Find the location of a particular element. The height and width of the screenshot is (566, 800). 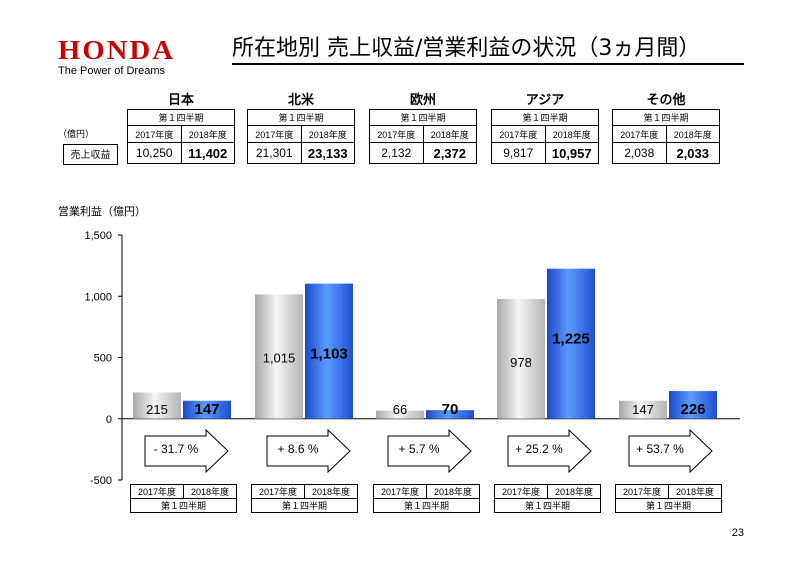

region-revenue-table: 第１四半期 2017年度 2018年度 21,301 23,133 is located at coordinates (301, 136).